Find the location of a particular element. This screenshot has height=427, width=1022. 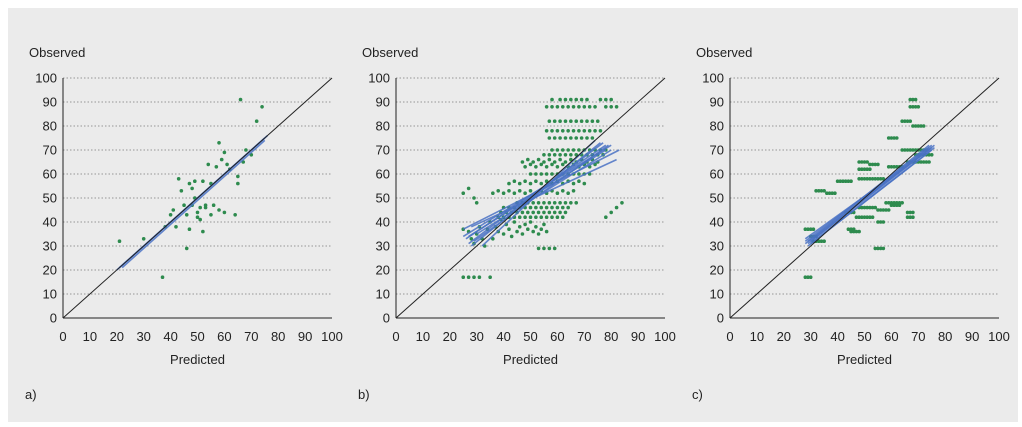

y-tick-label: 80 is located at coordinates (383, 126).